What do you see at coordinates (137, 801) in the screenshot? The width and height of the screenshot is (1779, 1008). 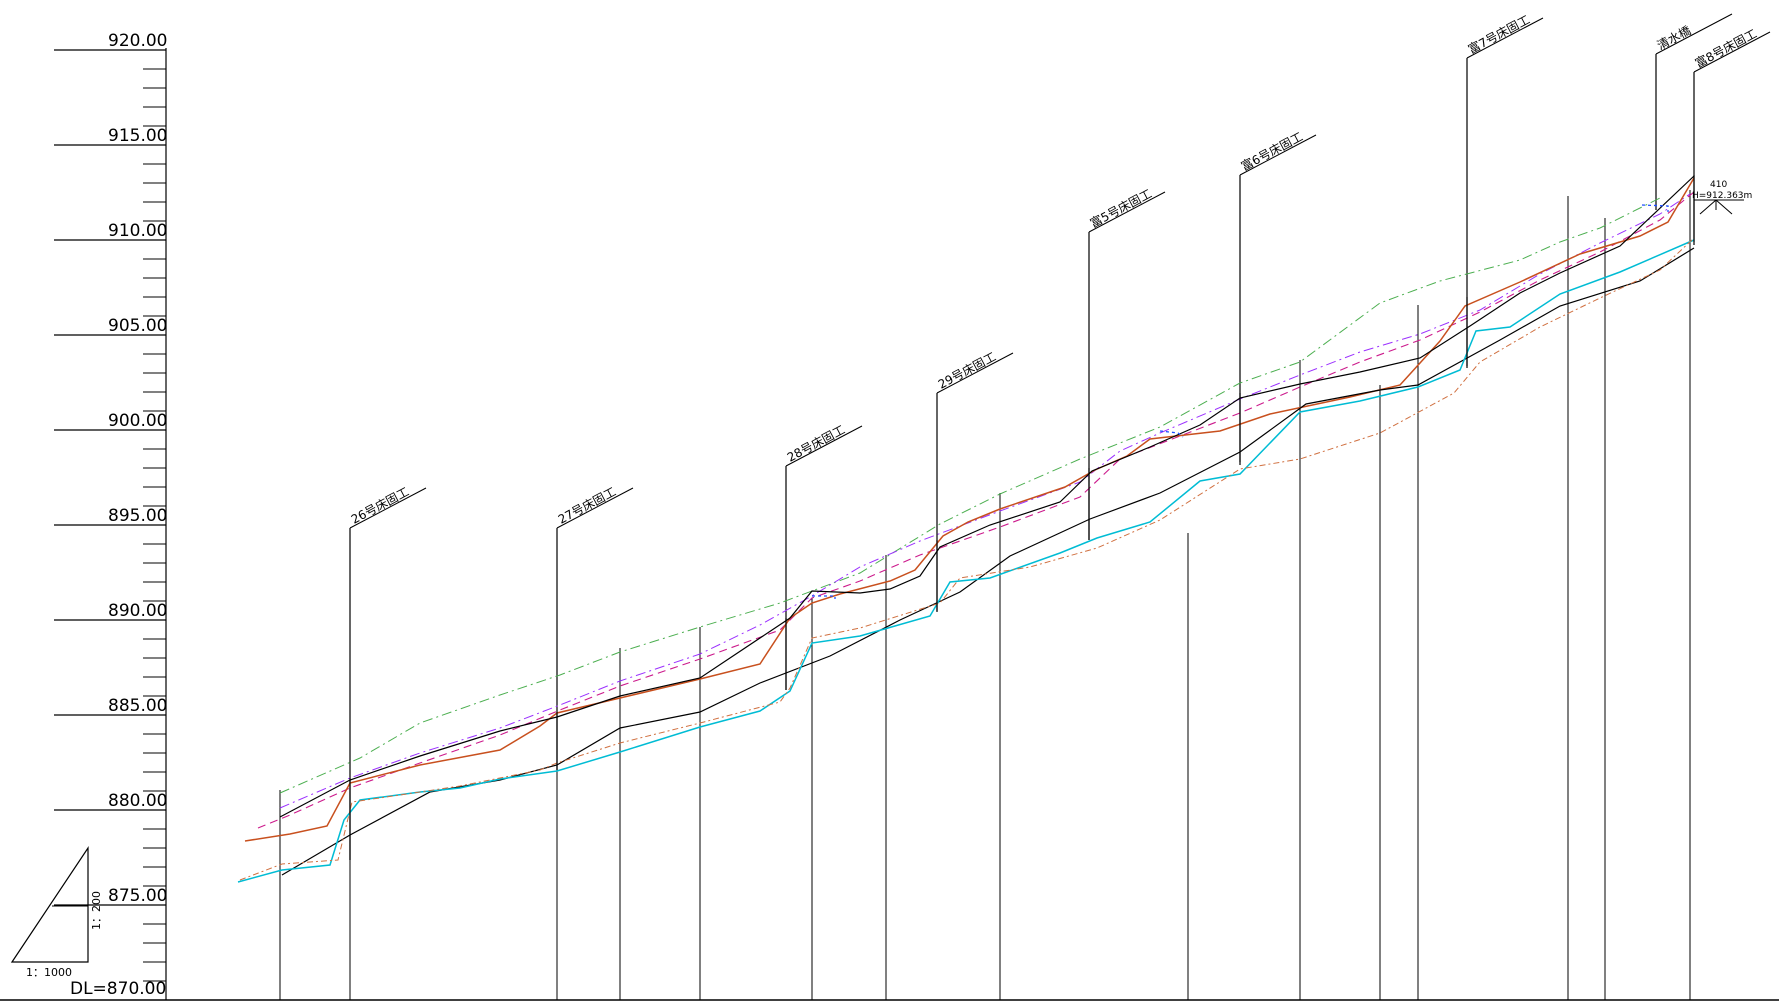 I see `elevation-label: 880.00` at bounding box center [137, 801].